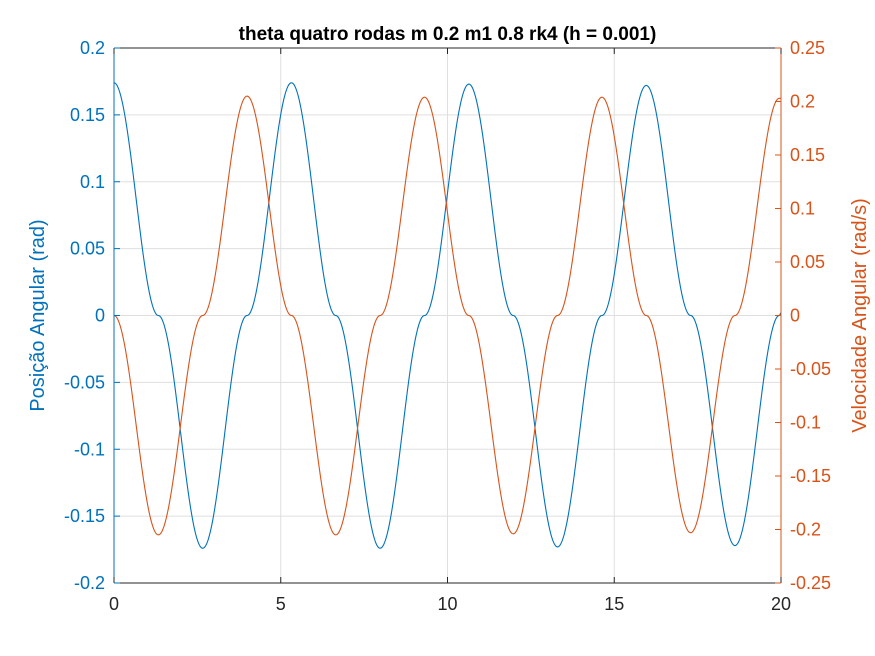 The height and width of the screenshot is (656, 875). What do you see at coordinates (810, 476) in the screenshot?
I see `right-y-tick-label: -0.15` at bounding box center [810, 476].